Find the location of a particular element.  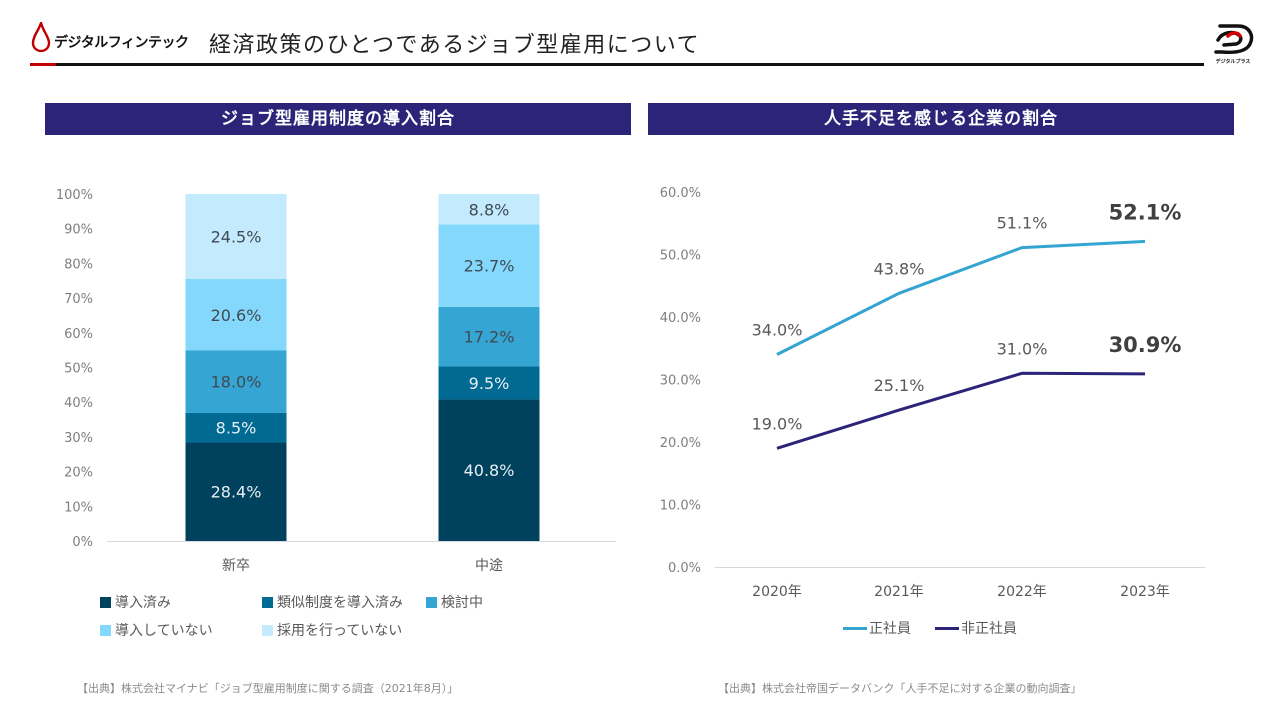

bar-data-label: 40.8% is located at coordinates (489, 470).